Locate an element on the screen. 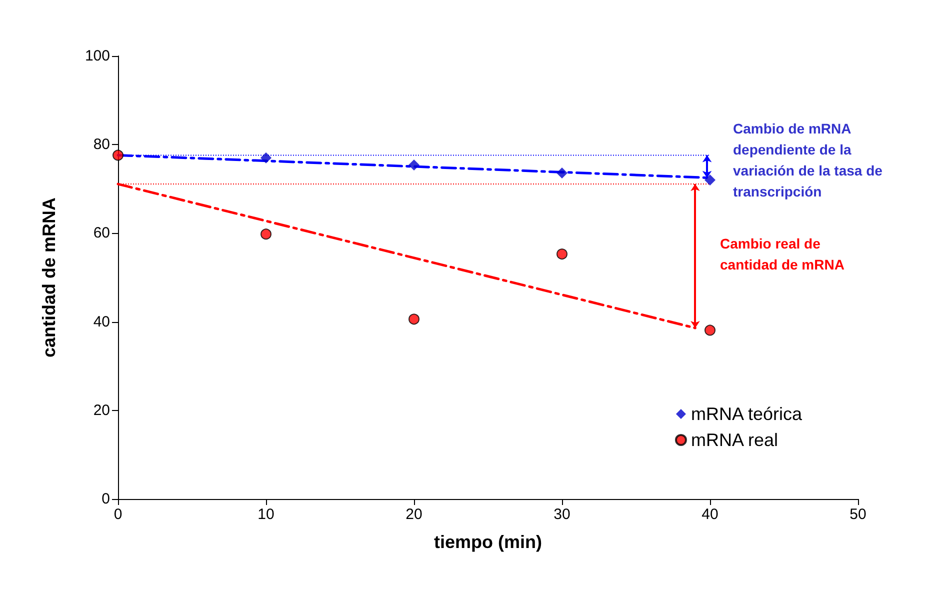 Image resolution: width=928 pixels, height=590 pixels. x-tick-label: 30 is located at coordinates (562, 514).